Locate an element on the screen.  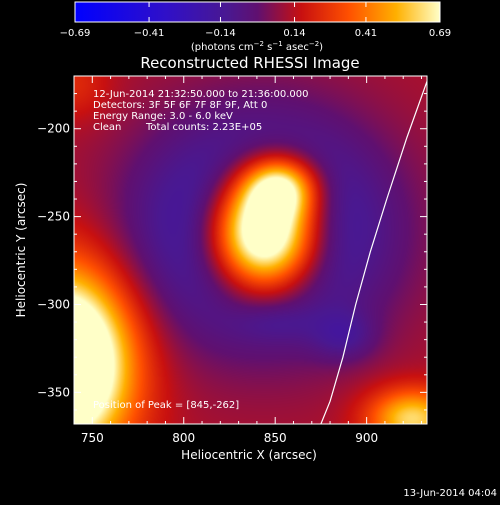
colorbar-tick-label: 0.14 is located at coordinates (294, 33).